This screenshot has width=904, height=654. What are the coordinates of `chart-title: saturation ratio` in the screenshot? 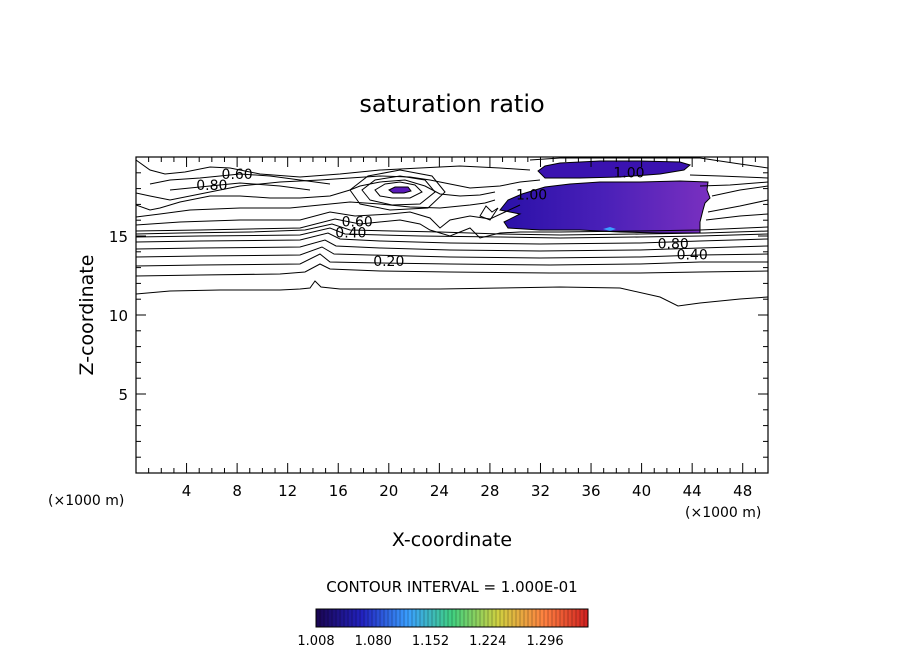 It's located at (451, 104).